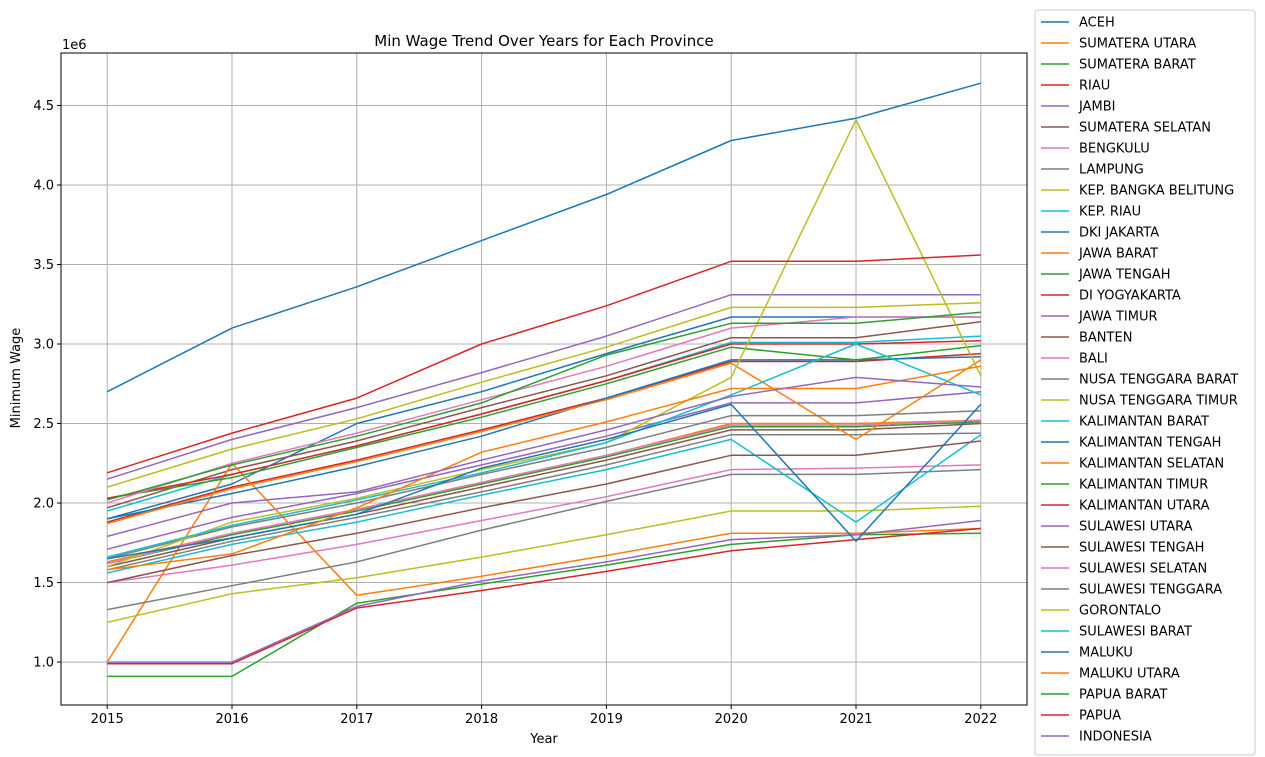 The width and height of the screenshot is (1265, 757). Describe the element at coordinates (1117, 527) in the screenshot. I see `legend-entry: SULAWESI UTARA` at that location.